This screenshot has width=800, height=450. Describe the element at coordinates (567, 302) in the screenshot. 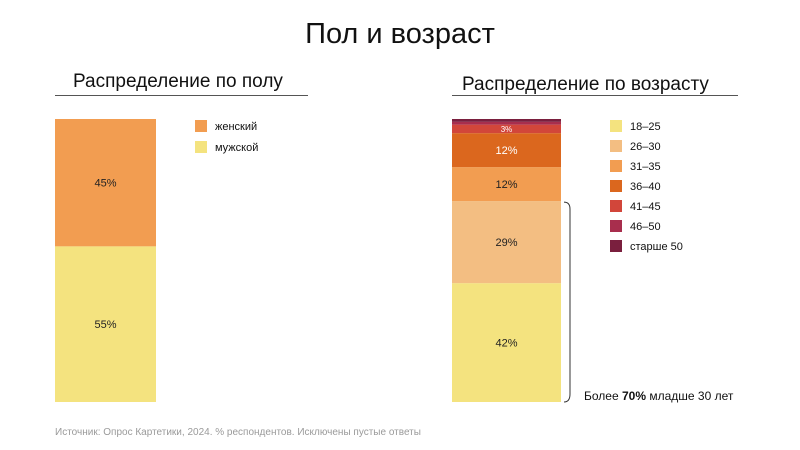

I see `under-30-bracket` at that location.